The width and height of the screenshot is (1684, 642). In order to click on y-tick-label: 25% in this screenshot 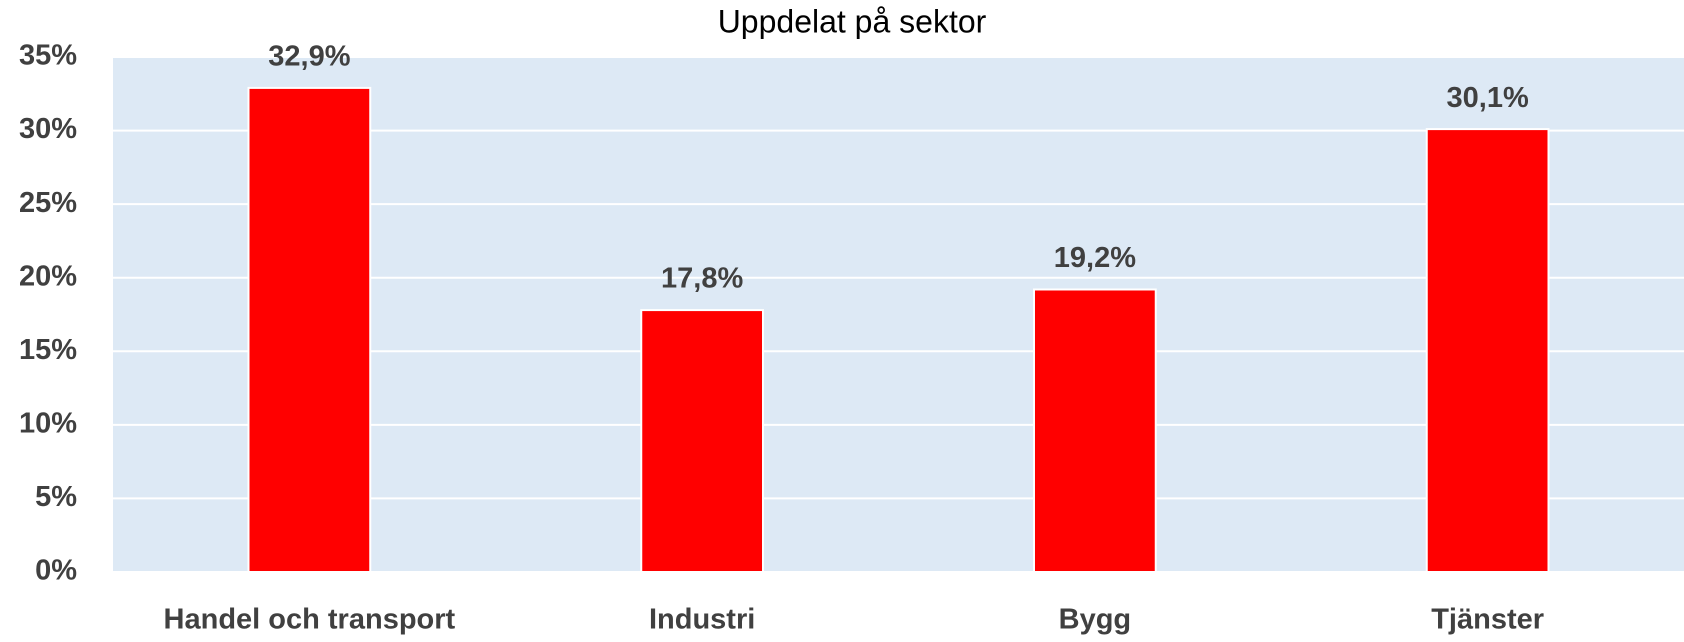, I will do `click(48, 203)`.